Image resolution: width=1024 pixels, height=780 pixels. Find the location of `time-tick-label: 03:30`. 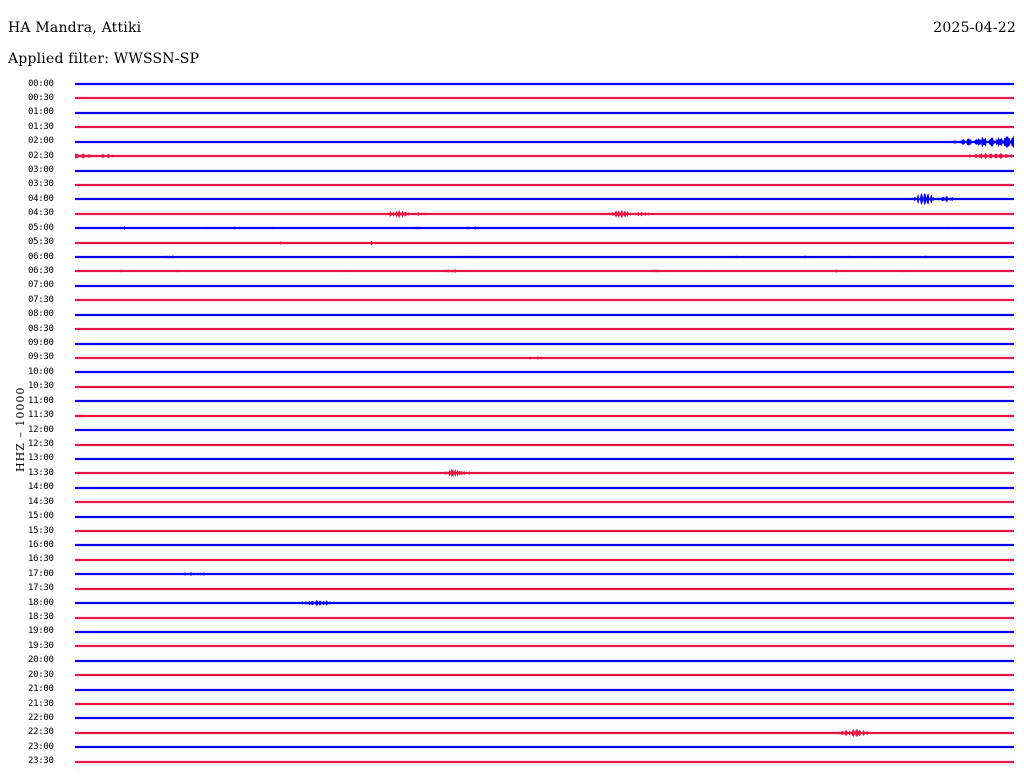

time-tick-label: 03:30 is located at coordinates (41, 184).